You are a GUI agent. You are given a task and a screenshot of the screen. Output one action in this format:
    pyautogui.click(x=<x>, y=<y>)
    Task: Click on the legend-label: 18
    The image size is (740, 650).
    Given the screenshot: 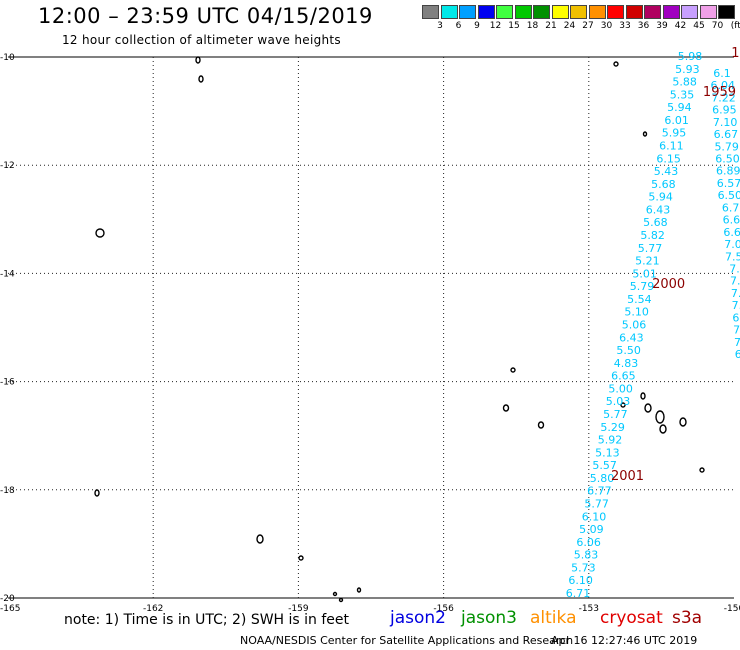 What is the action you would take?
    pyautogui.click(x=532, y=26)
    